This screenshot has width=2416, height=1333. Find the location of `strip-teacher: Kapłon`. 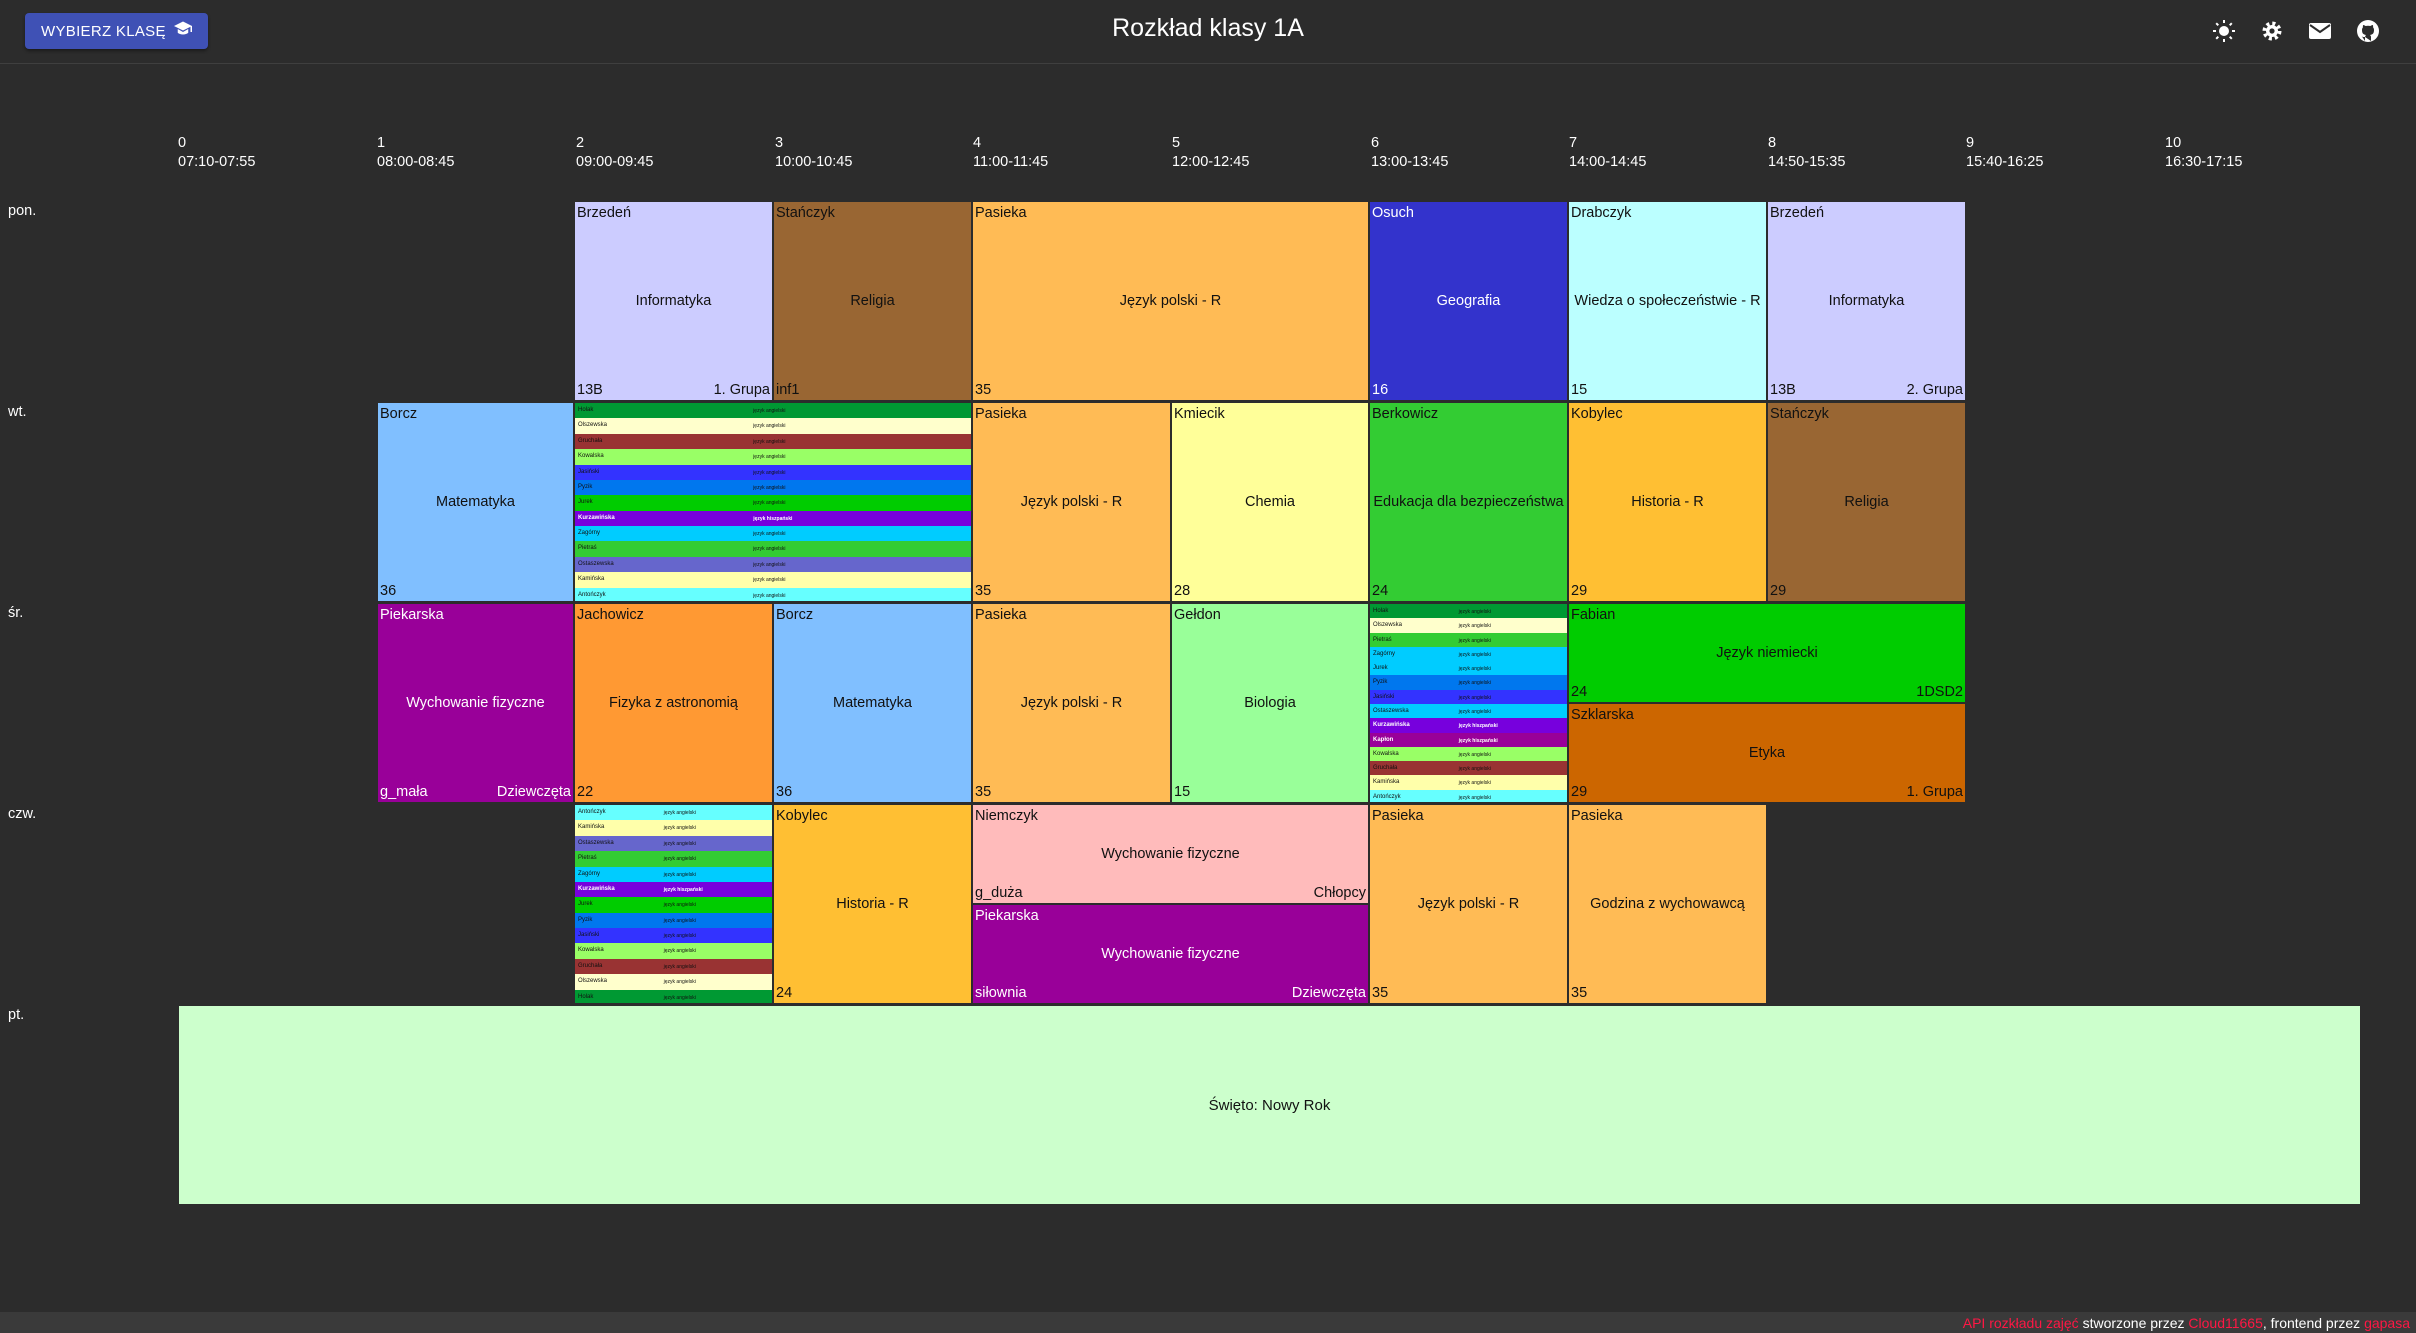

strip-teacher: Kapłon is located at coordinates (1383, 739).